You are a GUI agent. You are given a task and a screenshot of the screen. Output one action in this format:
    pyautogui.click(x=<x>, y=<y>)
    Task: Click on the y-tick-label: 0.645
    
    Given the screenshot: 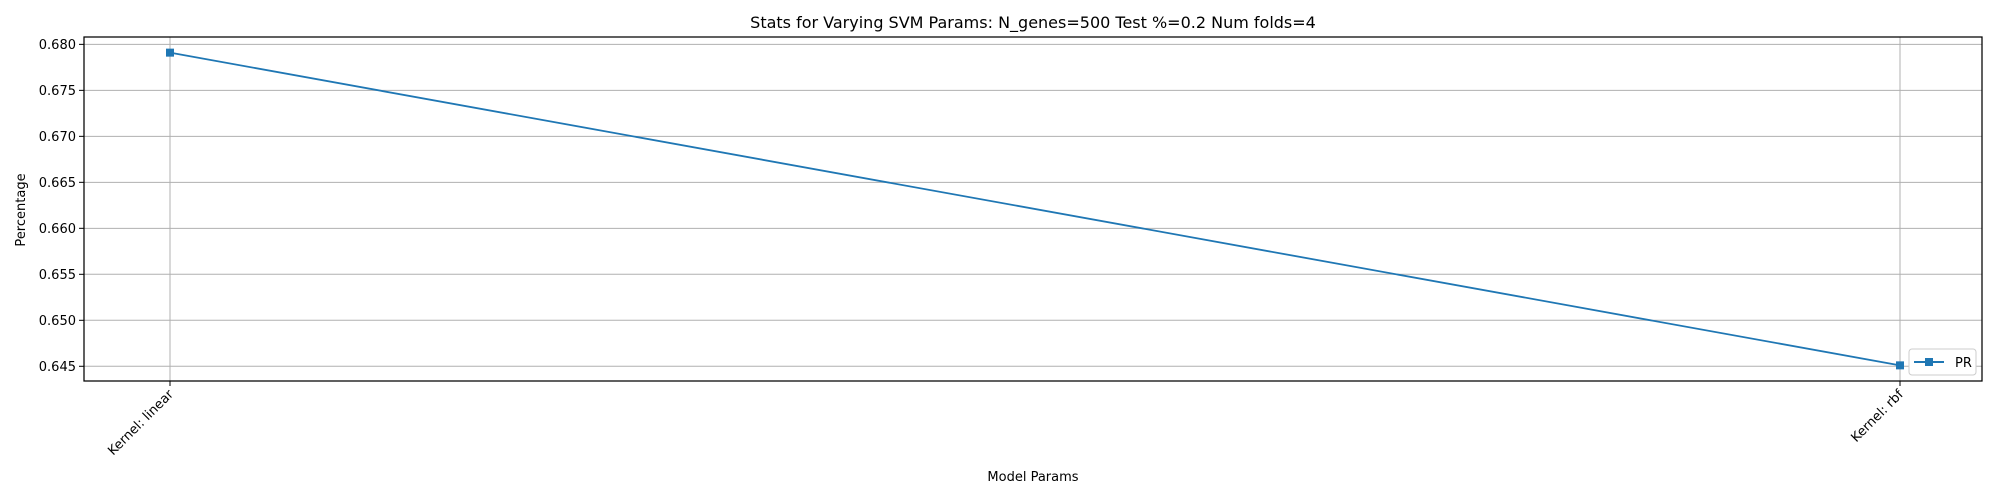 What is the action you would take?
    pyautogui.click(x=57, y=367)
    